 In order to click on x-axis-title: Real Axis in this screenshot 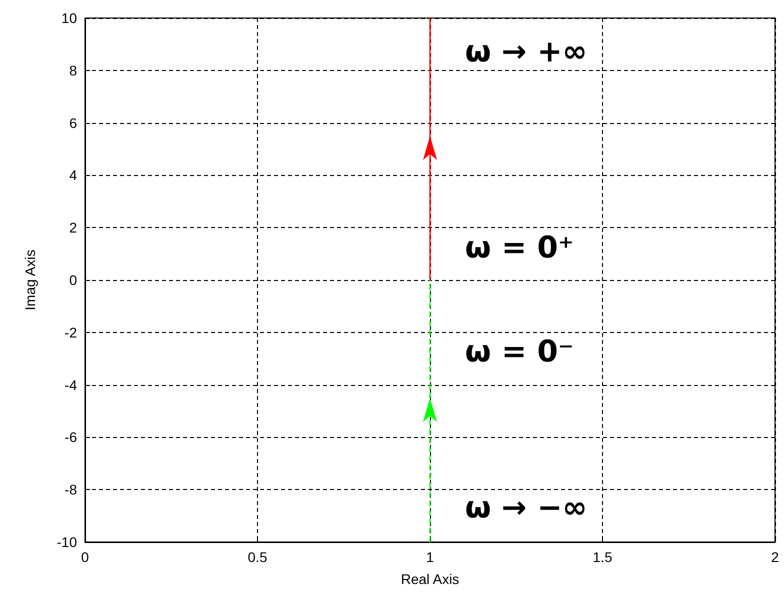, I will do `click(430, 579)`.